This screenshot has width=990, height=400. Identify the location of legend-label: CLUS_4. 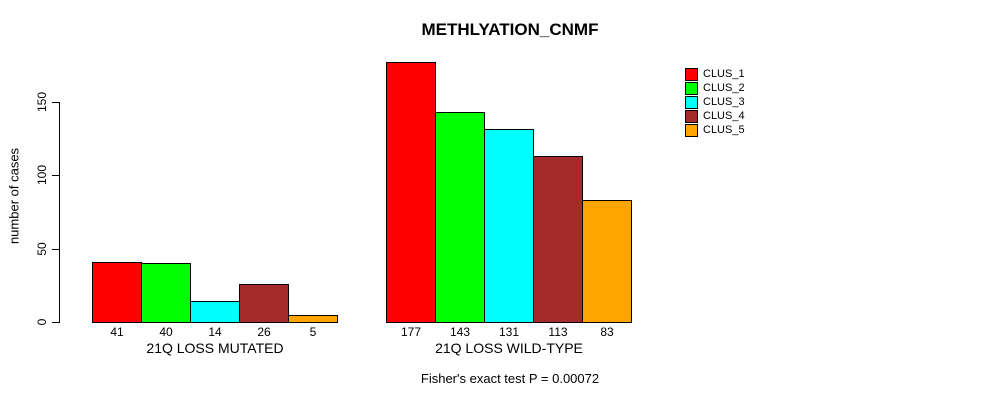
(724, 116).